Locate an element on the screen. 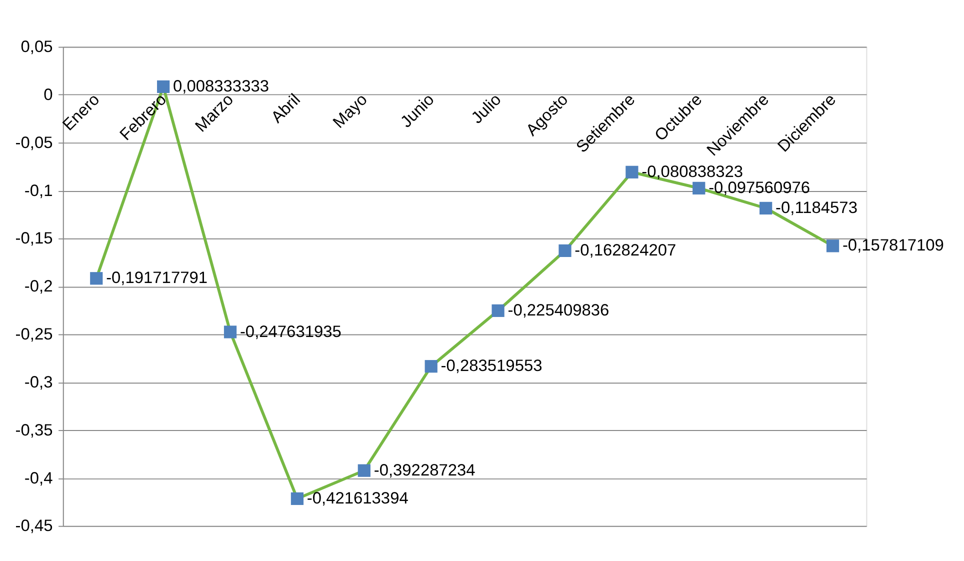  data-label: -0,225409836 is located at coordinates (559, 311).